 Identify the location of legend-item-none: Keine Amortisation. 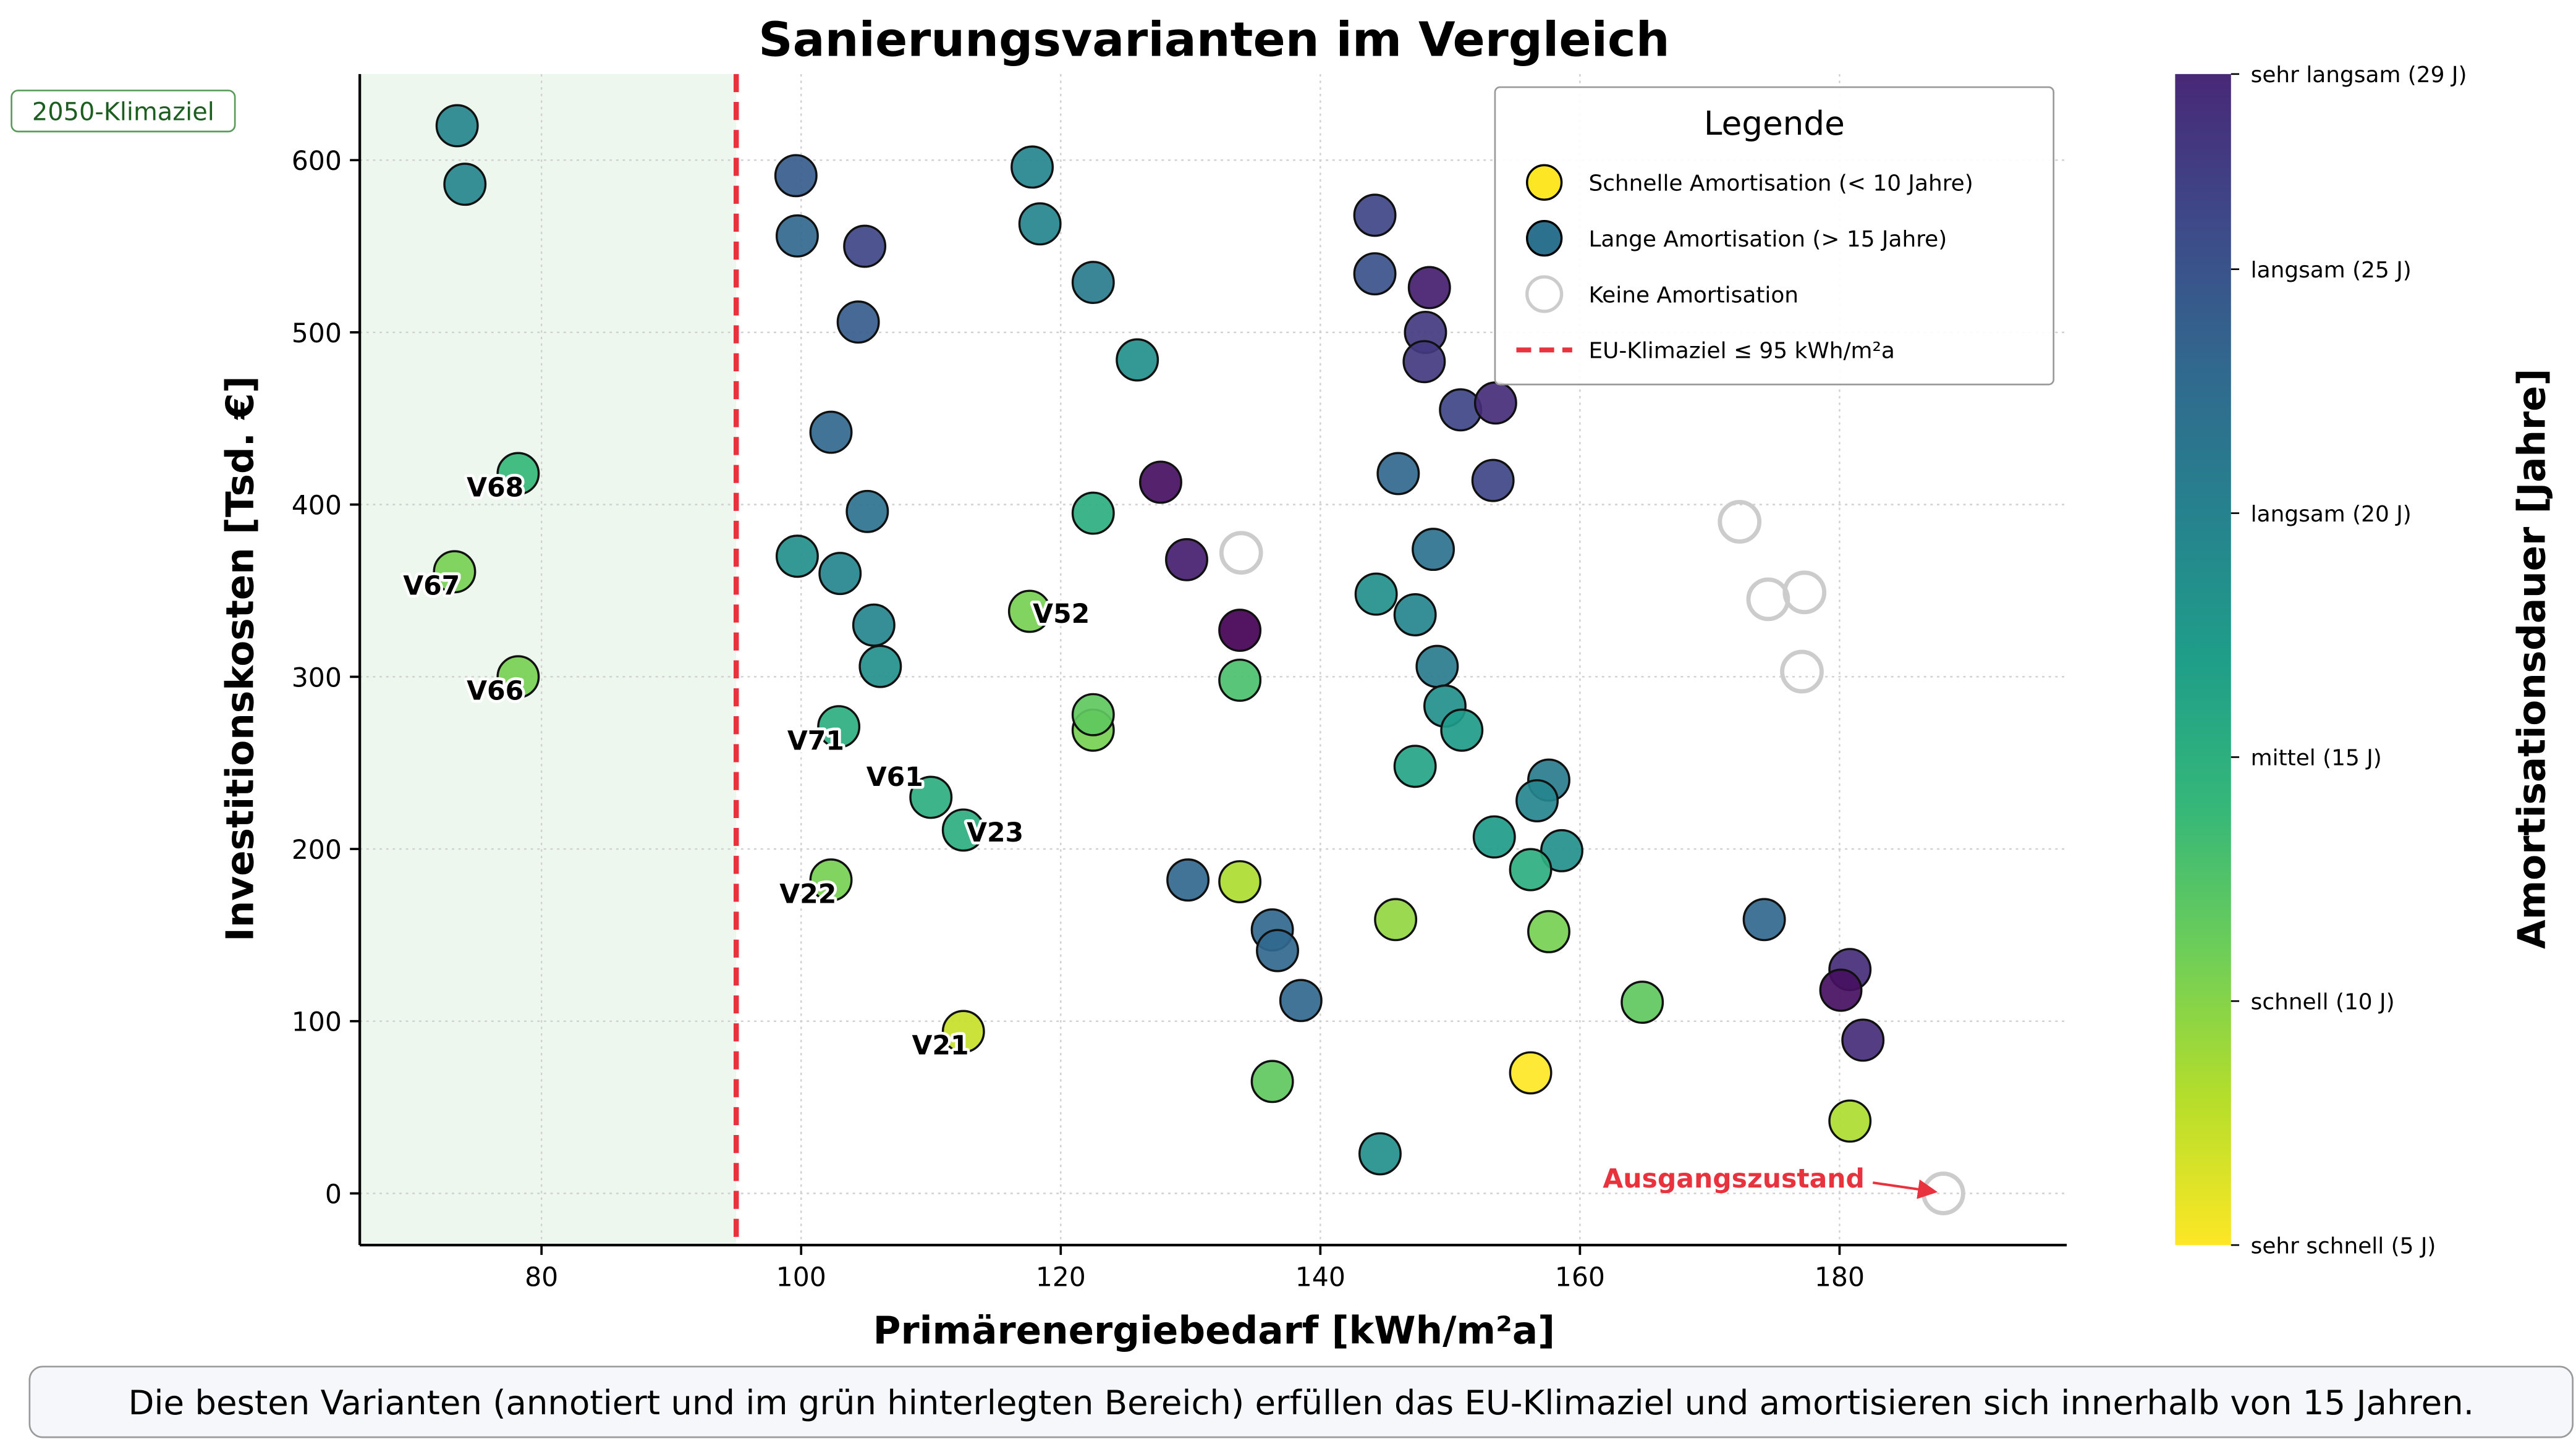
(1662, 294).